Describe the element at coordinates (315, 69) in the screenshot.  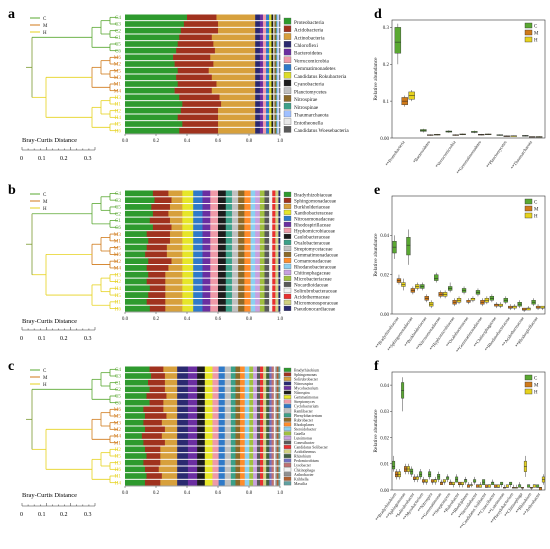
I see `panel-a-legend-label: Gemmatimonadetes` at that location.